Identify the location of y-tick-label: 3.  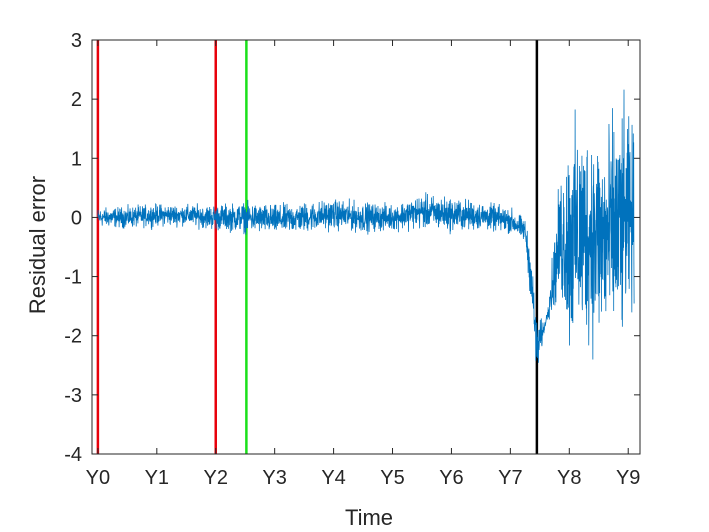
(76, 41).